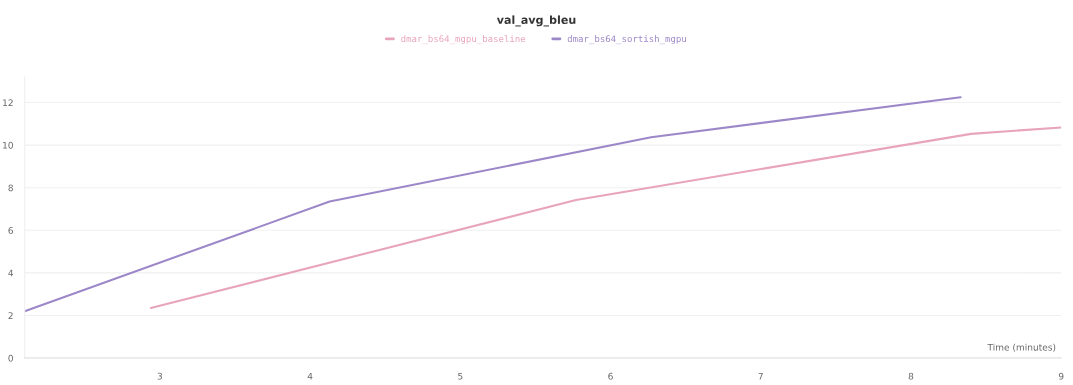 The width and height of the screenshot is (1073, 385). Describe the element at coordinates (1021, 347) in the screenshot. I see `x-axis-title: Time (minutes)` at that location.